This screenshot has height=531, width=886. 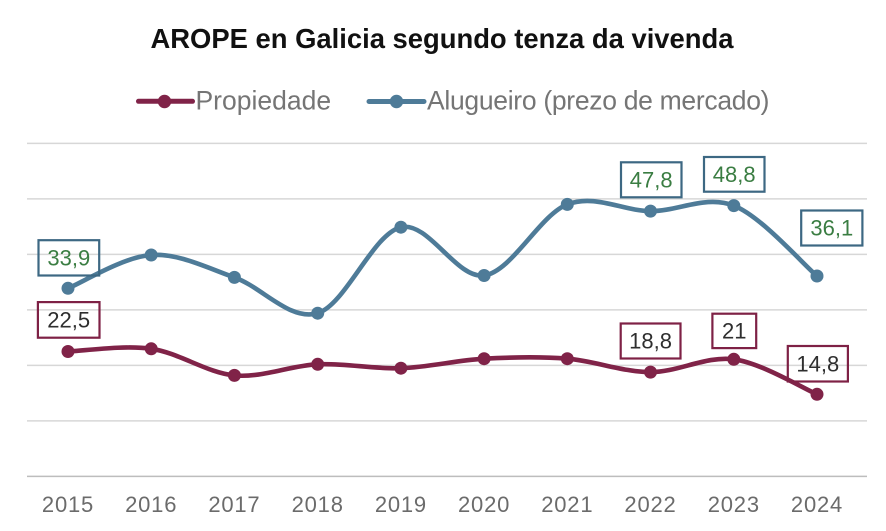 I want to click on svg-text: 2024, so click(x=817, y=504).